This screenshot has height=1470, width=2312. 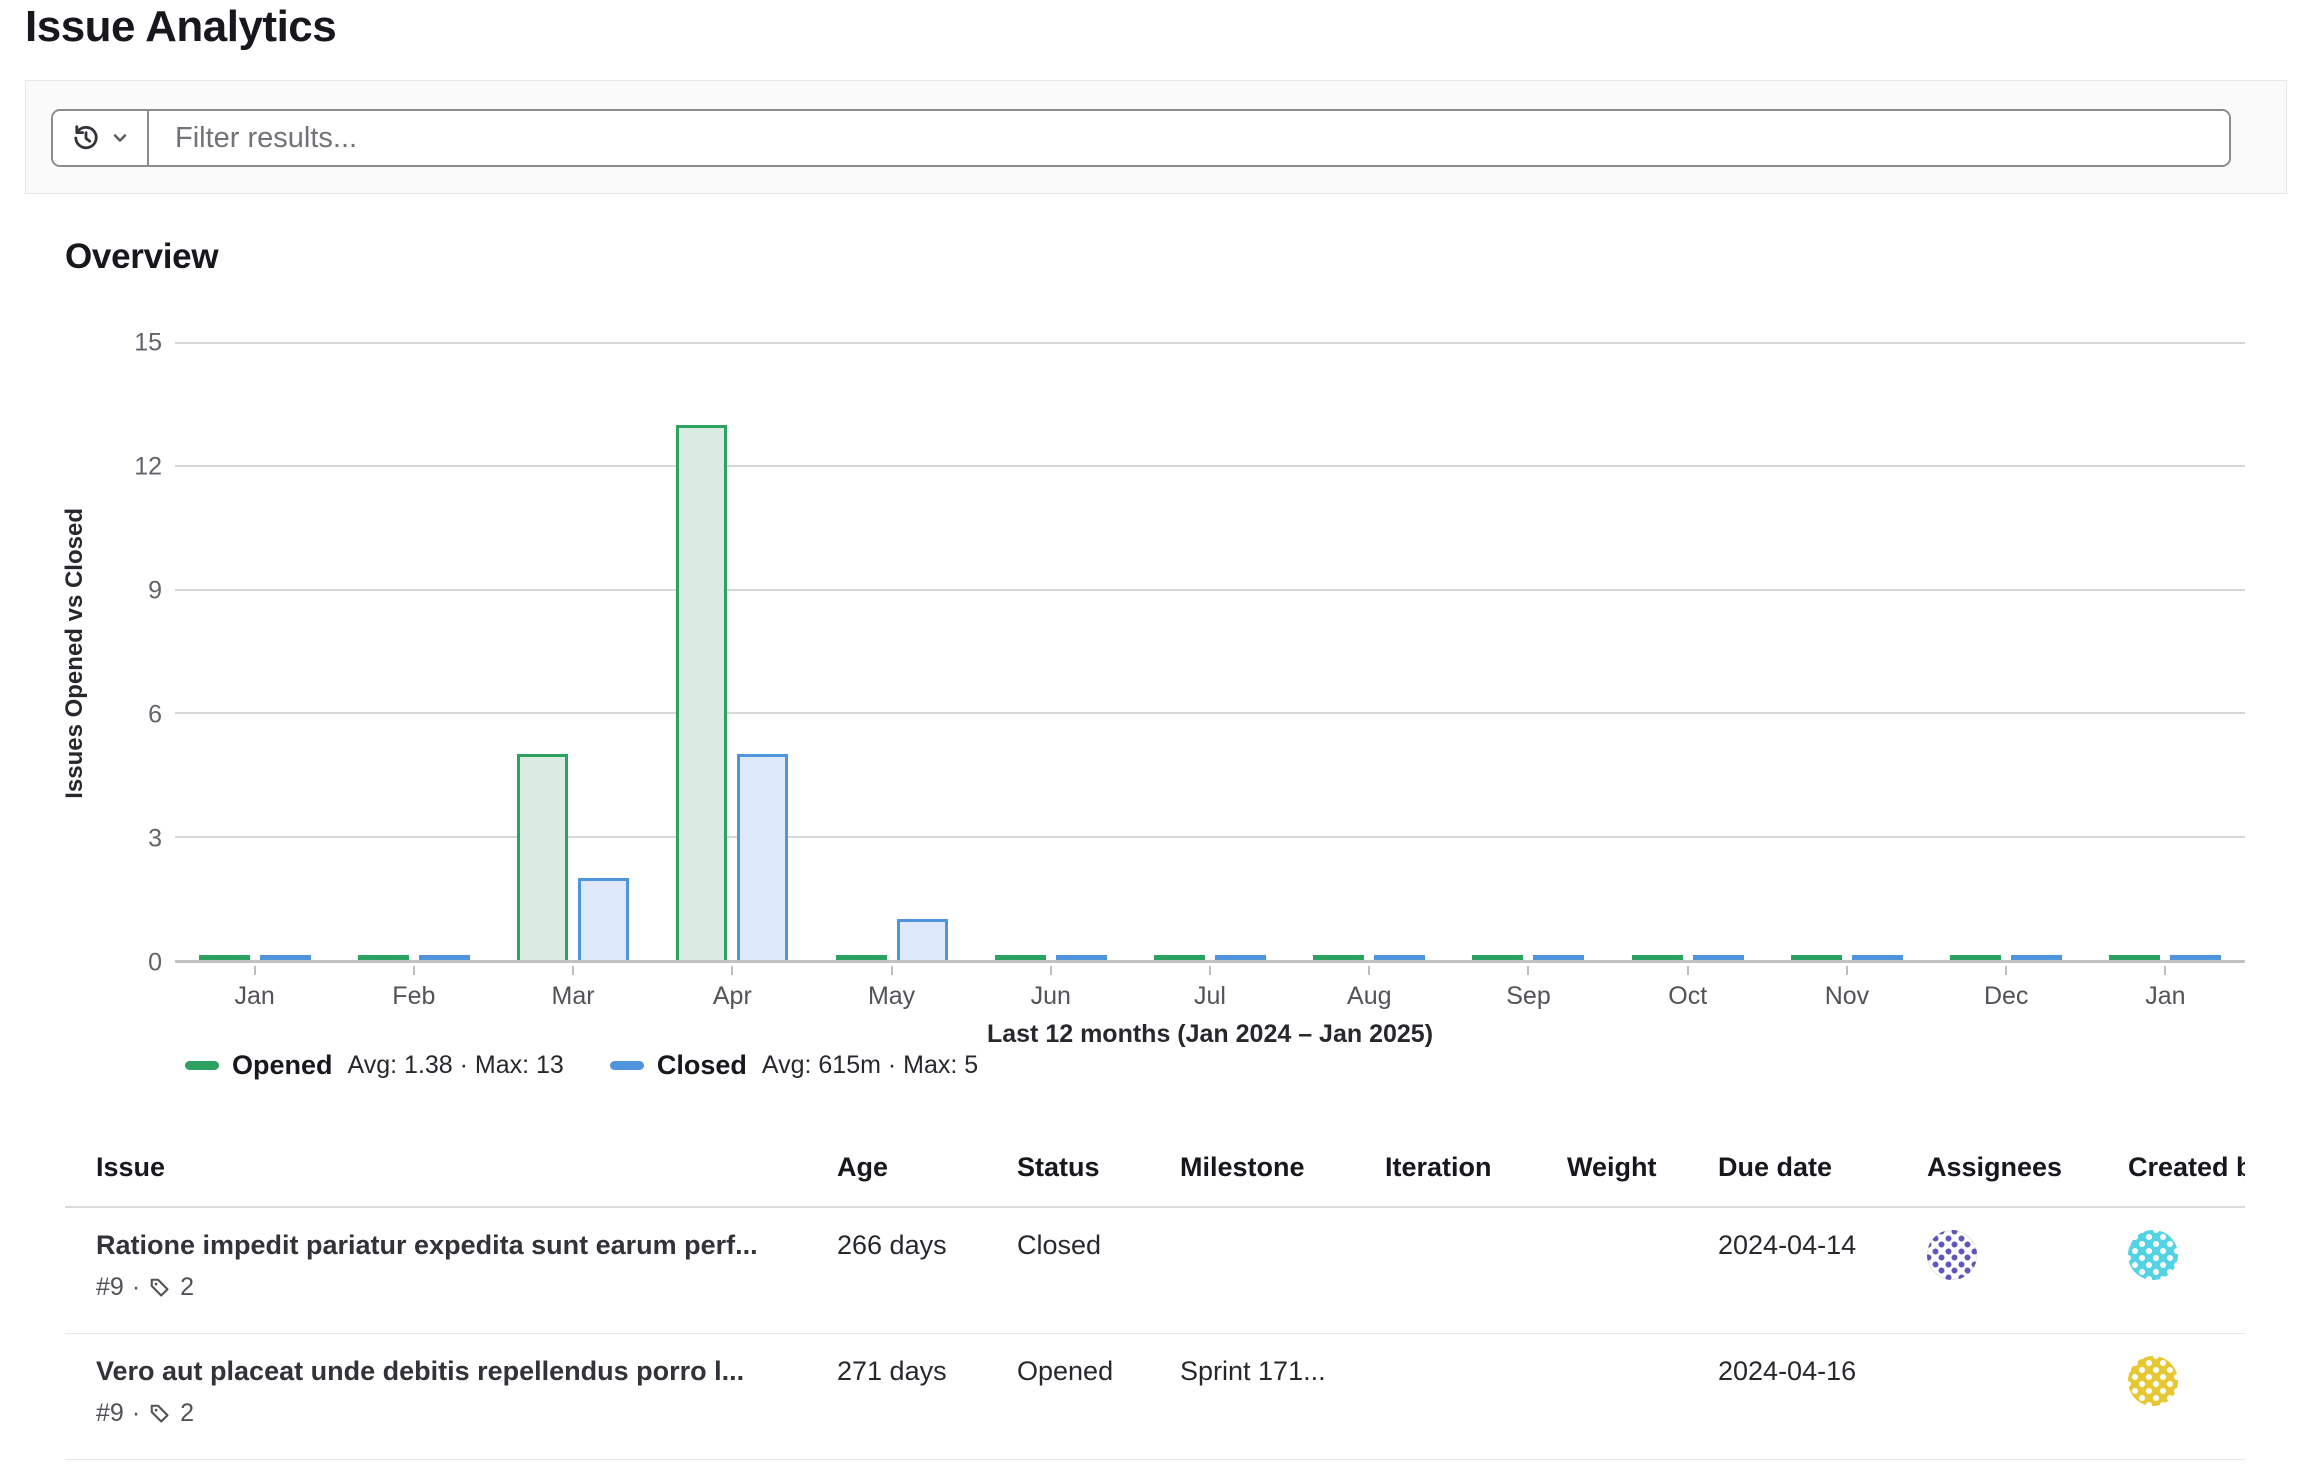 I want to click on x-tick-label: Nov, so click(x=1846, y=988).